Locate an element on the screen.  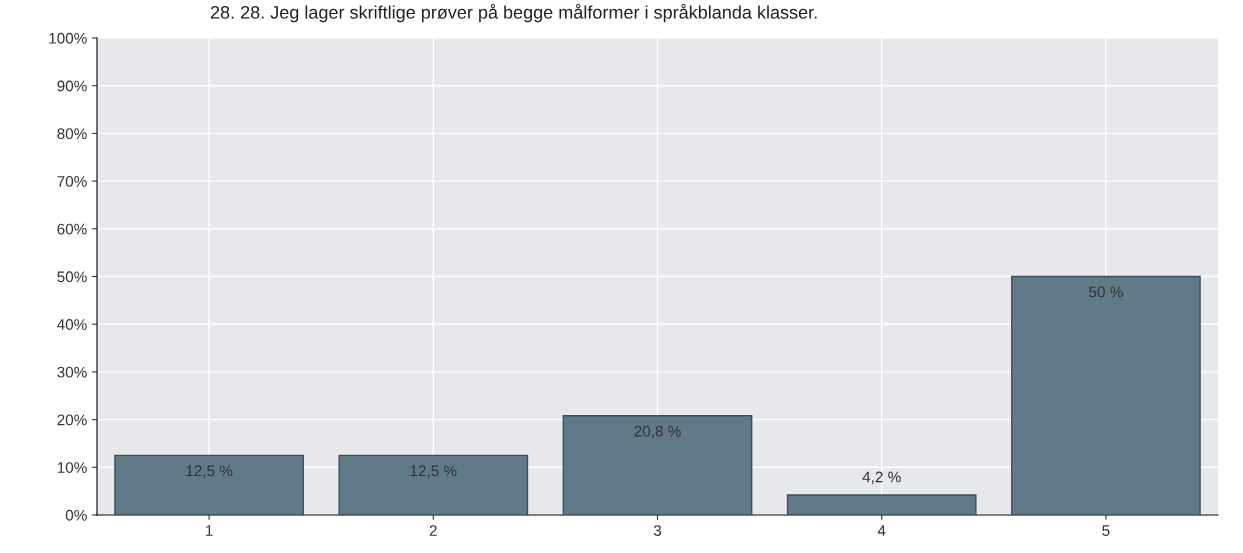
y-tick-label: 100% is located at coordinates (68, 38).